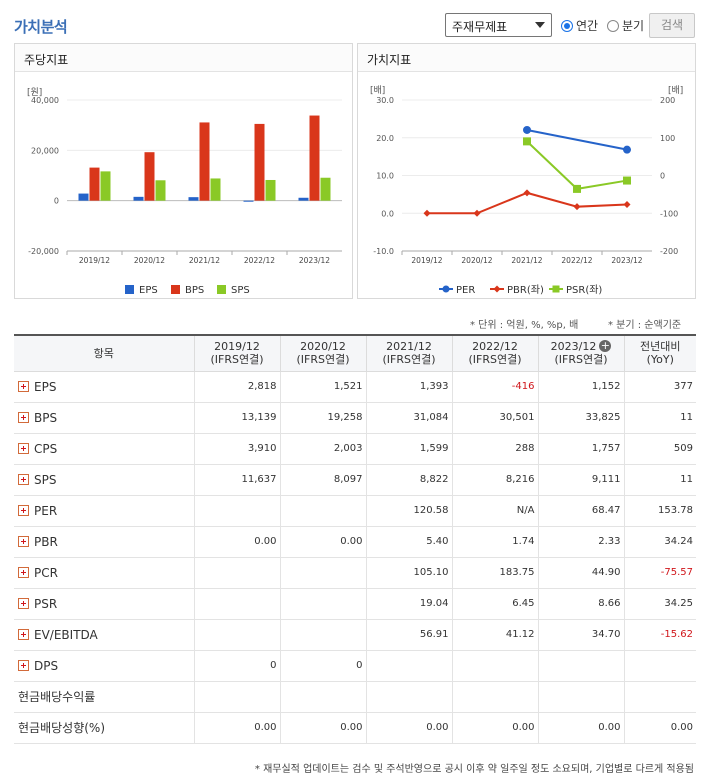 This screenshot has width=704, height=775. Describe the element at coordinates (104, 541) in the screenshot. I see `row-label: PBR` at that location.